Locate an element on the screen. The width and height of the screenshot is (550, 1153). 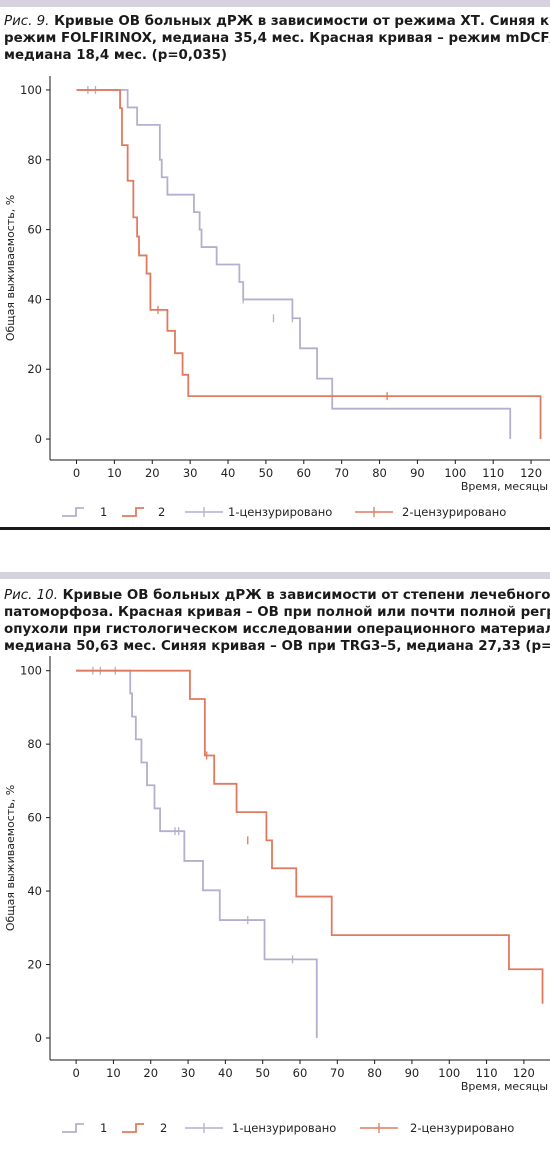
figure-label: Рис. 9. is located at coordinates (27, 21).